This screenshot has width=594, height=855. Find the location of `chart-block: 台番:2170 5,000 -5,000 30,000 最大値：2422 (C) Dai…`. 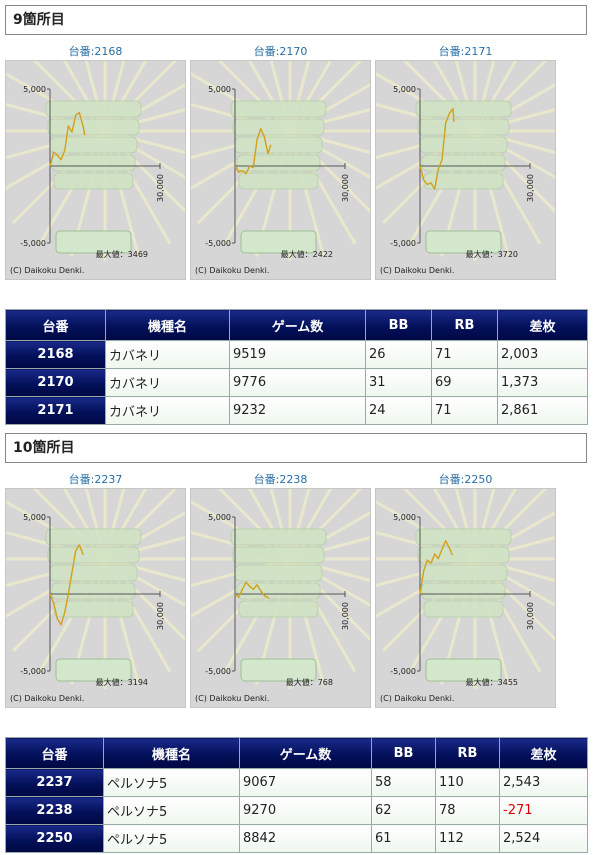

chart-block: 台番:2170 5,000 -5,000 30,000 最大値：2422 (C) Dai… is located at coordinates (280, 162).